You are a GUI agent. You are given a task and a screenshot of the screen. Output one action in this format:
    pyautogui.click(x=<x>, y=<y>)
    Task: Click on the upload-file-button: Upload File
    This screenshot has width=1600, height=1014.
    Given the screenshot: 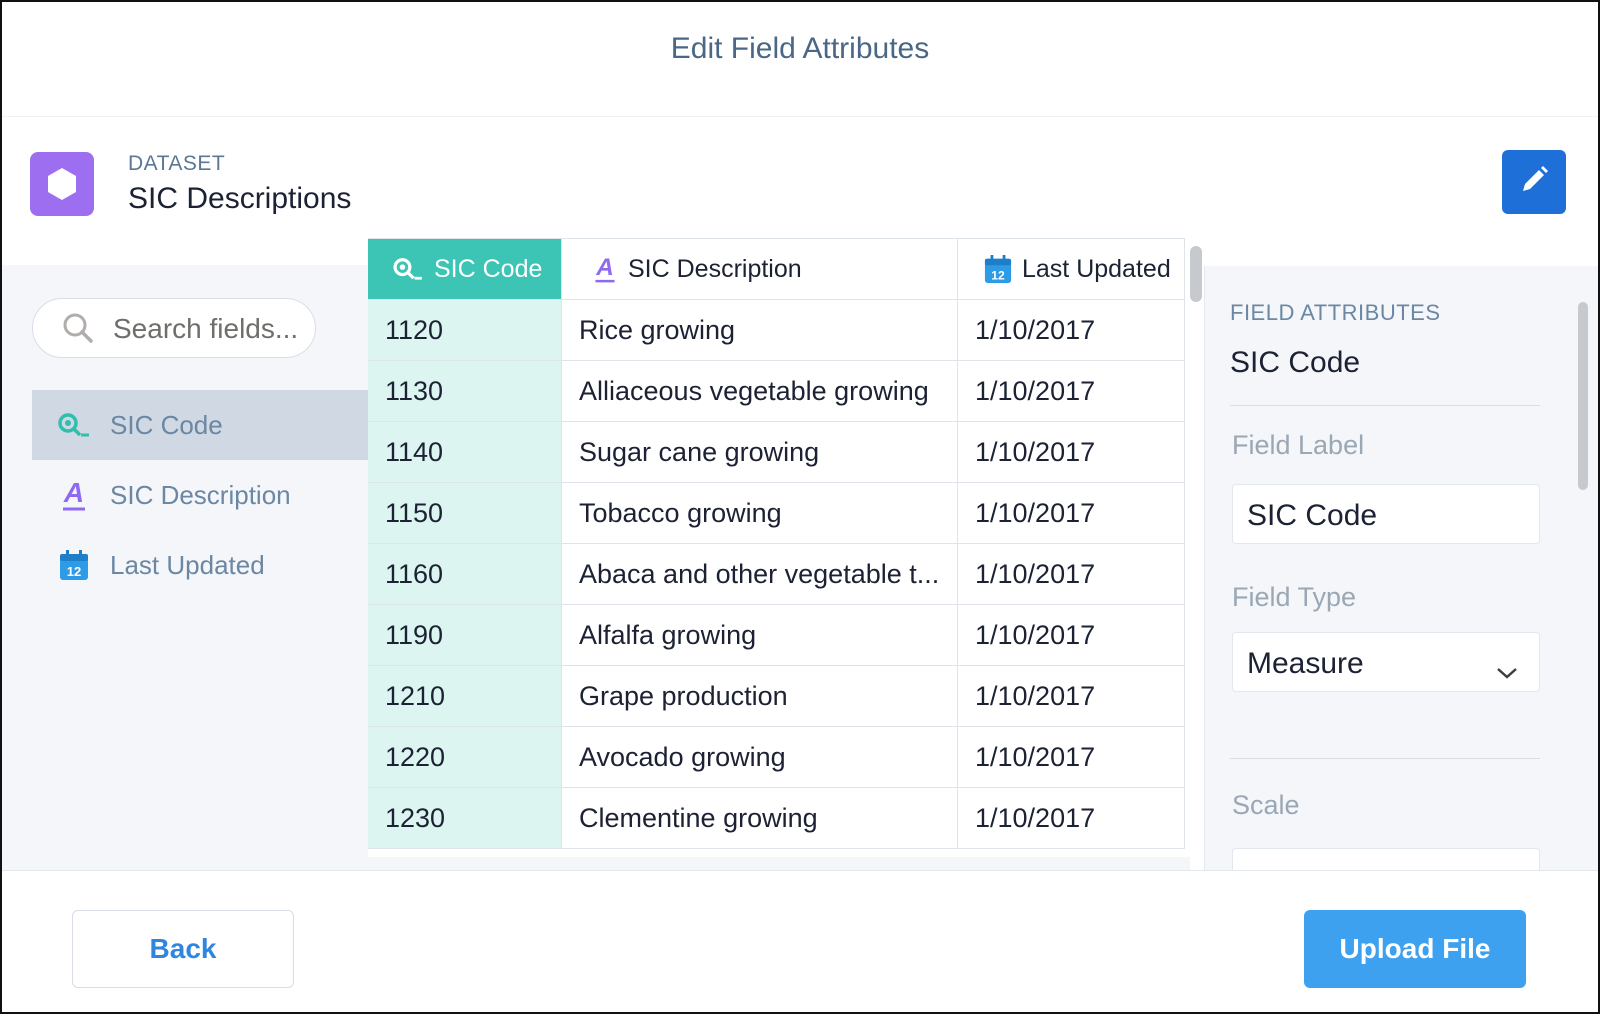 What is the action you would take?
    pyautogui.click(x=1415, y=949)
    